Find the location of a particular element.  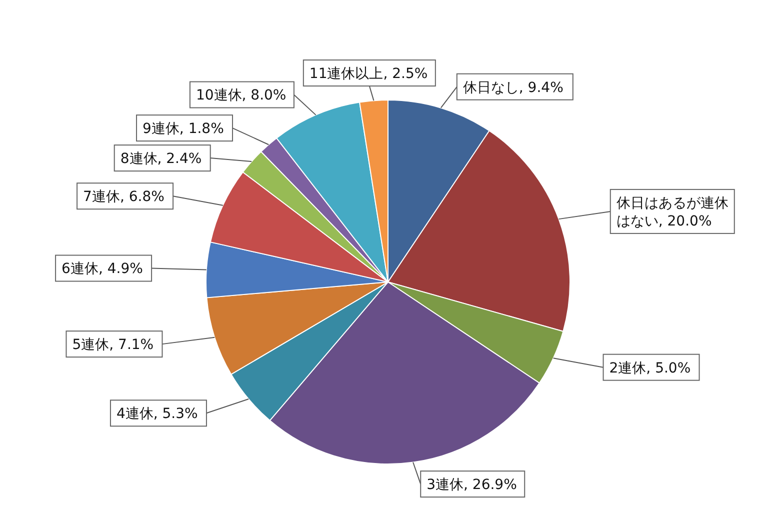

slice-label: 11連休以上, 2.5% is located at coordinates (368, 74).